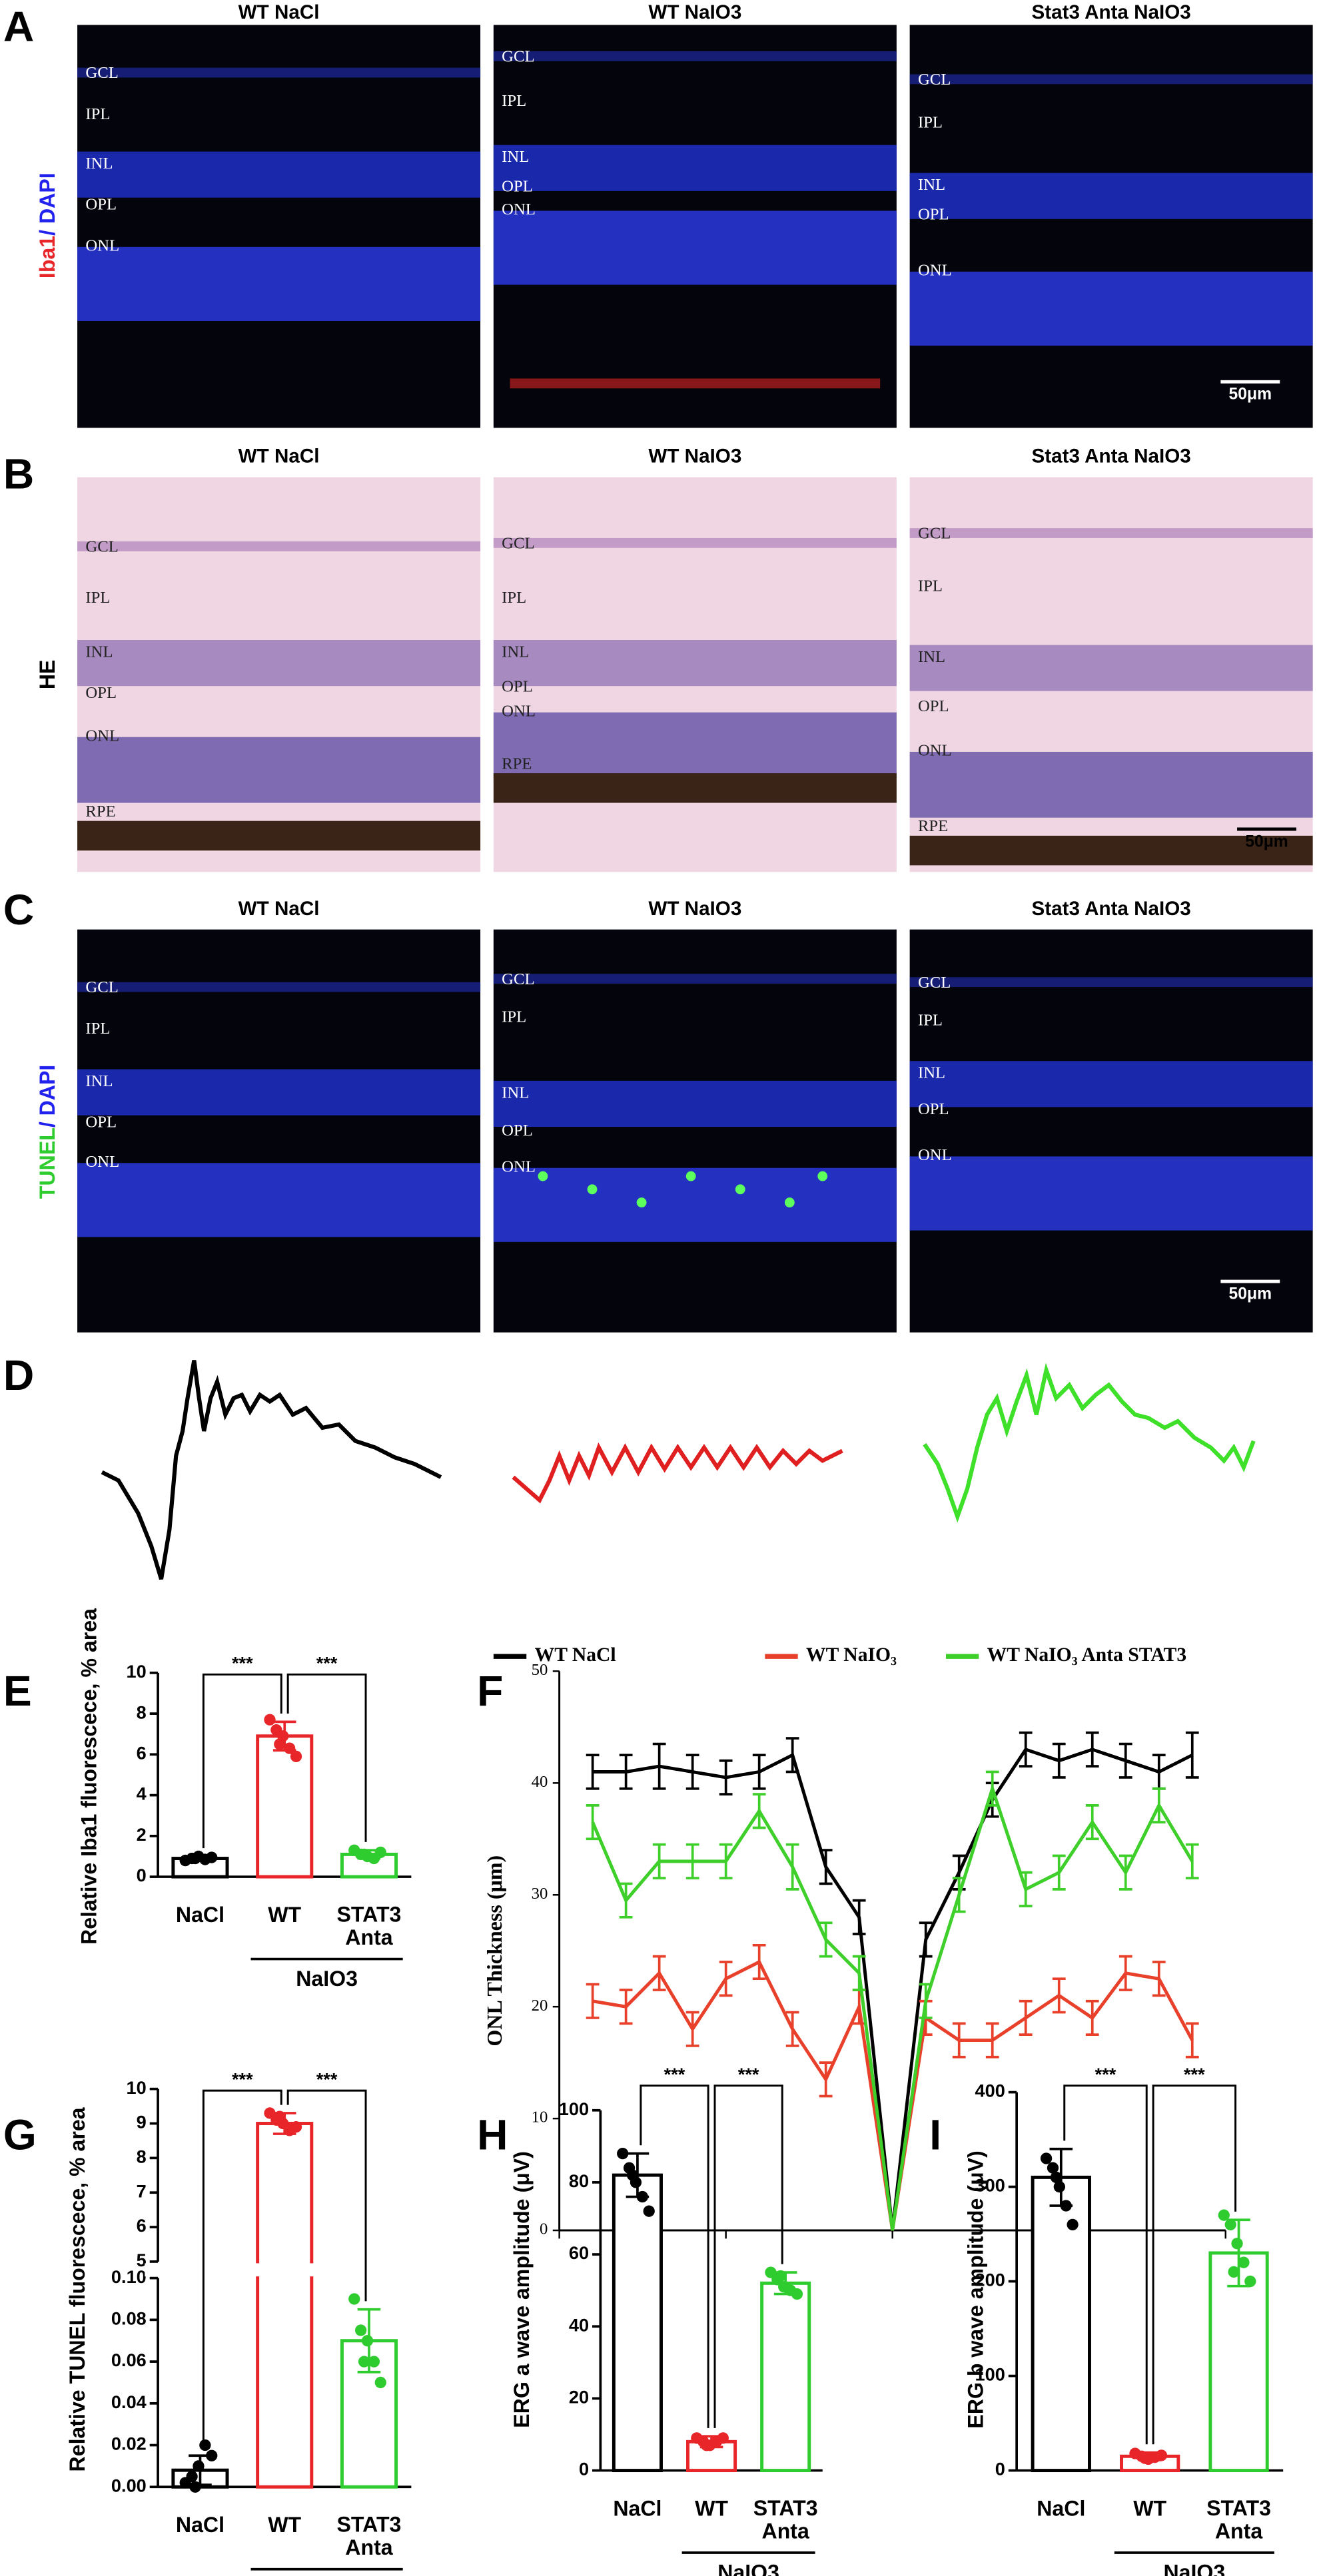  What do you see at coordinates (279, 457) in the screenshot?
I see `image-title: WT NaCl` at bounding box center [279, 457].